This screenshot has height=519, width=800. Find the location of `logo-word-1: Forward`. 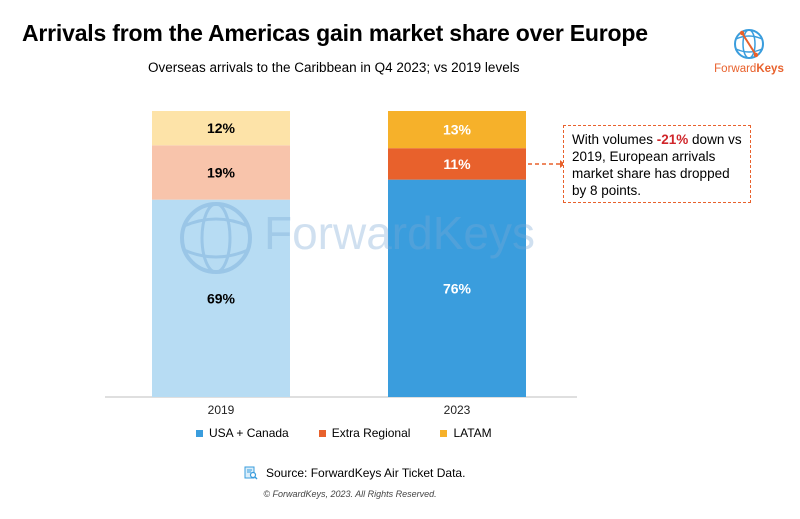

logo-word-1: Forward is located at coordinates (735, 69).